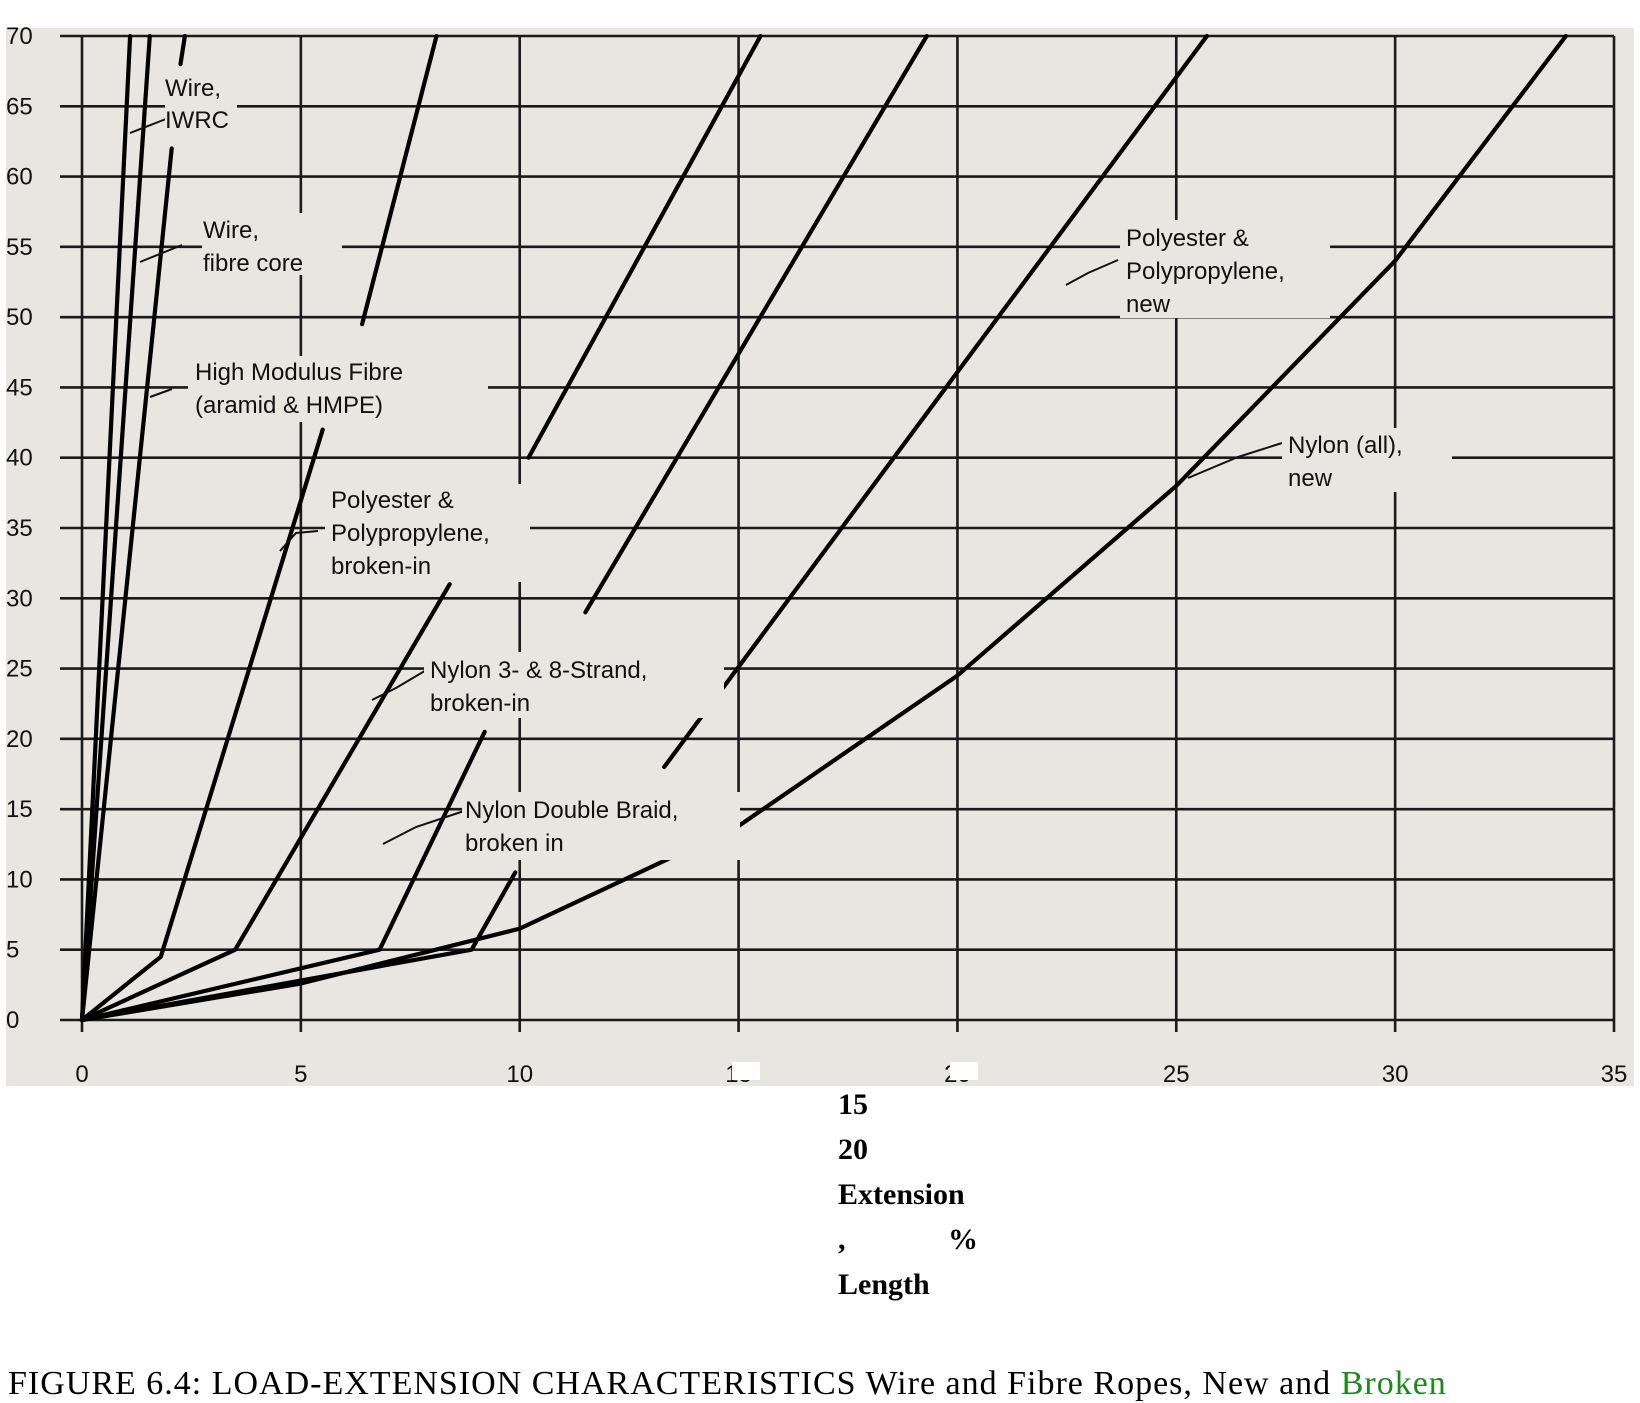 This screenshot has width=1640, height=1403. What do you see at coordinates (519, 1074) in the screenshot?
I see `x-tick-label: 10` at bounding box center [519, 1074].